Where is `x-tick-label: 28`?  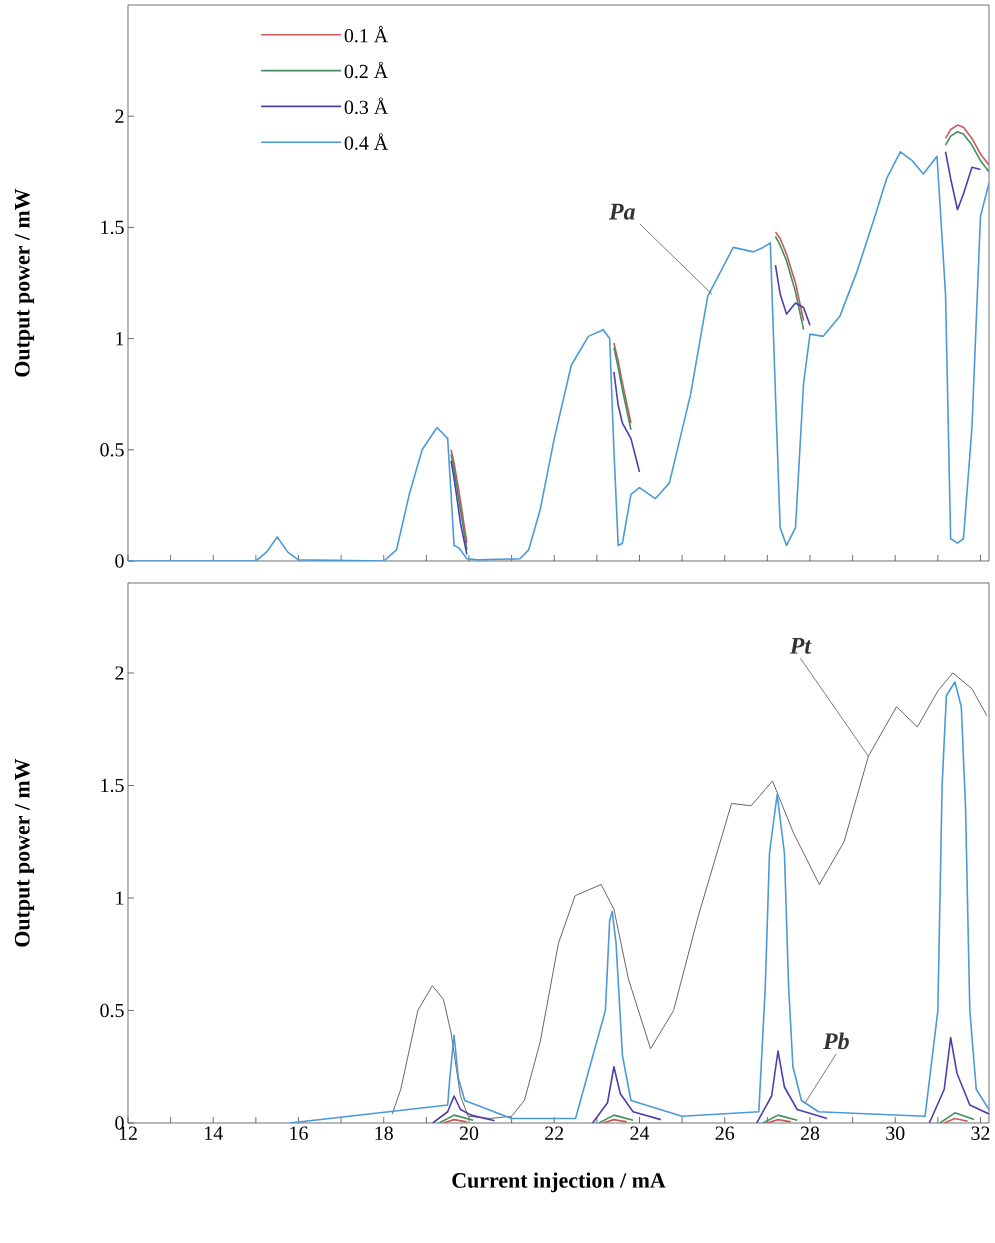 x-tick-label: 28 is located at coordinates (810, 1133).